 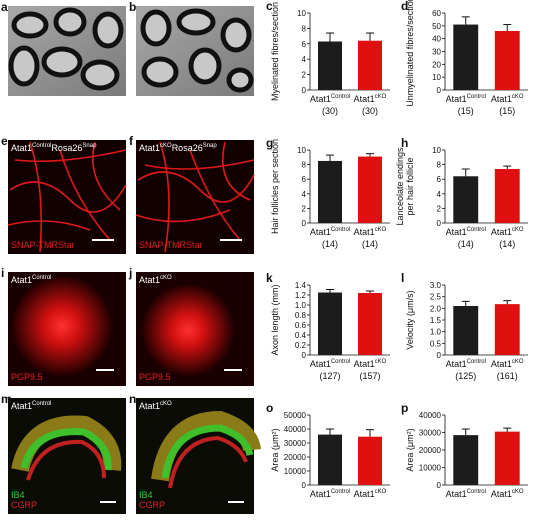 What do you see at coordinates (369, 376) in the screenshot?
I see `sample-size: (157)` at bounding box center [369, 376].